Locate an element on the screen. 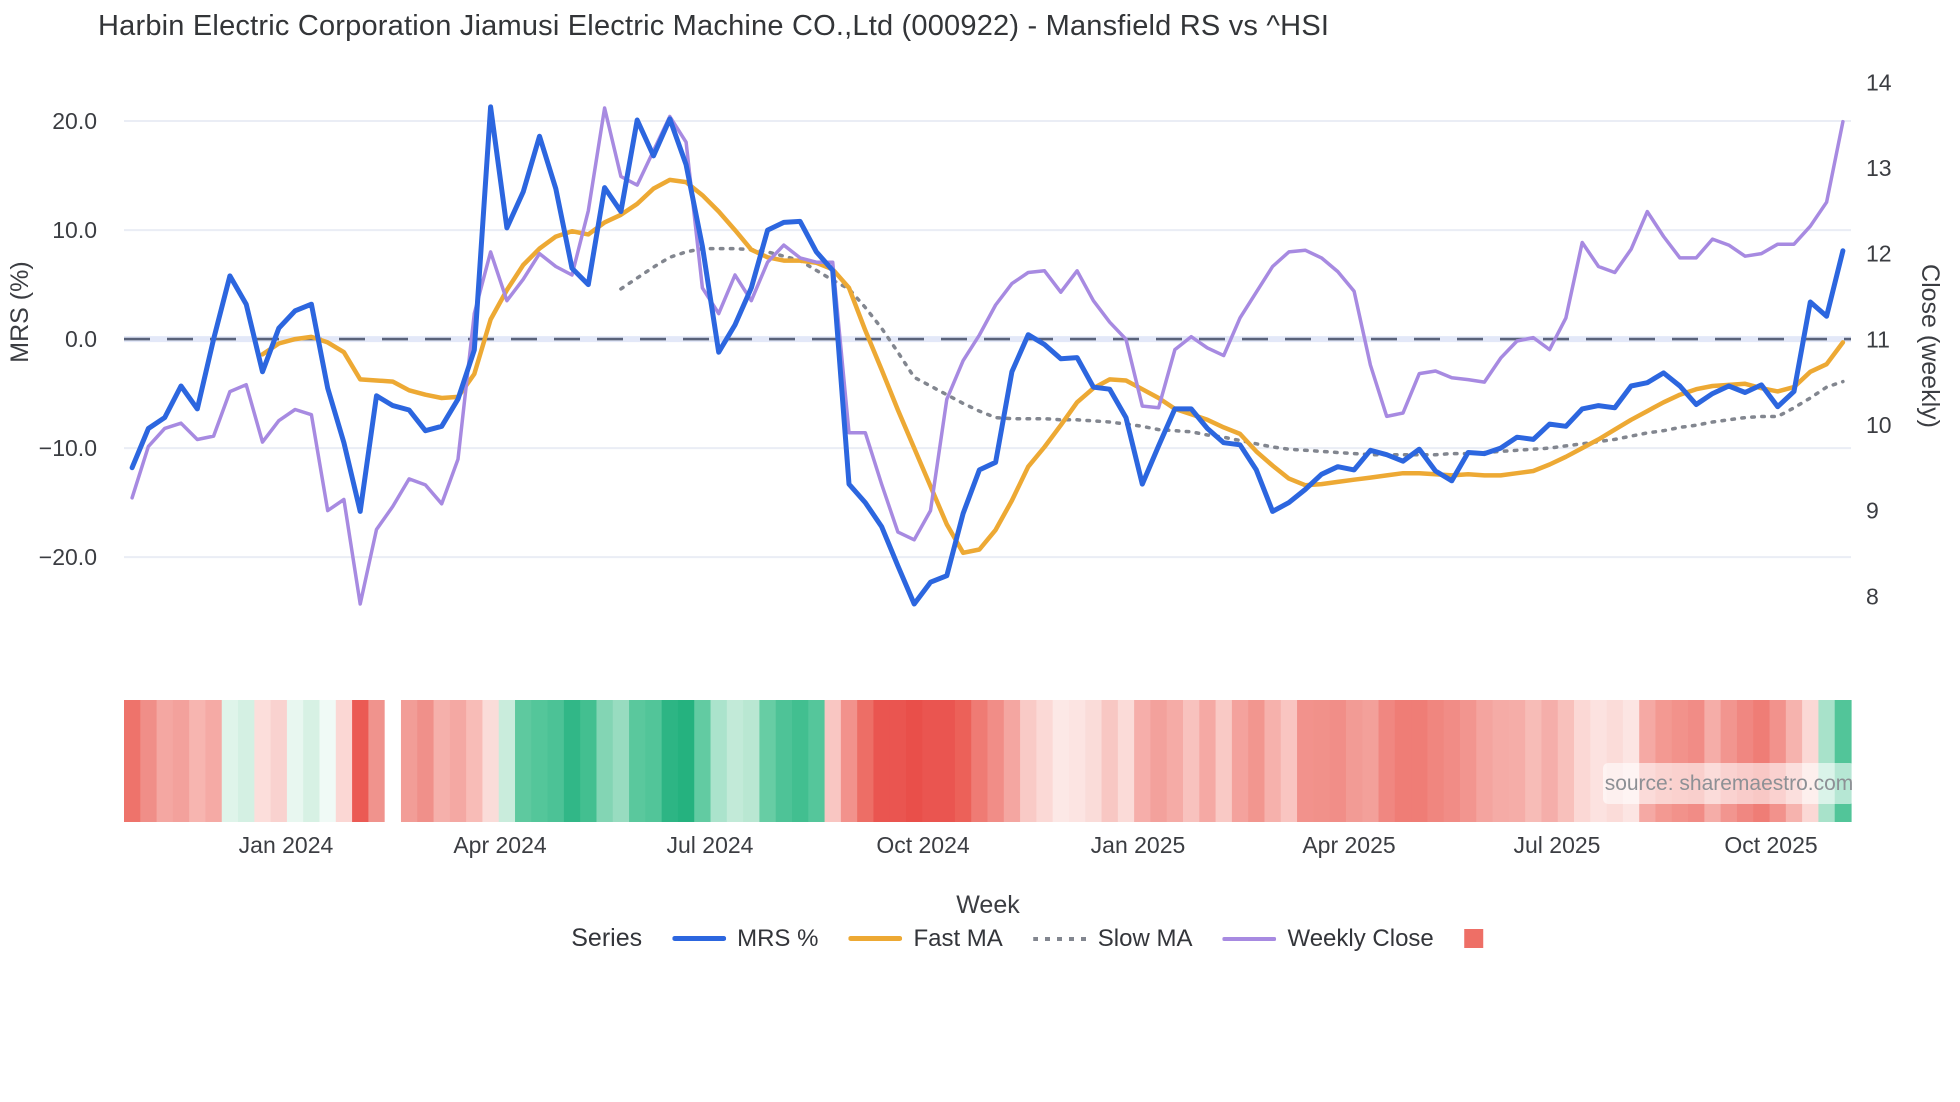 The width and height of the screenshot is (1960, 1102). x-tick-label: Jul 2024 is located at coordinates (710, 845).